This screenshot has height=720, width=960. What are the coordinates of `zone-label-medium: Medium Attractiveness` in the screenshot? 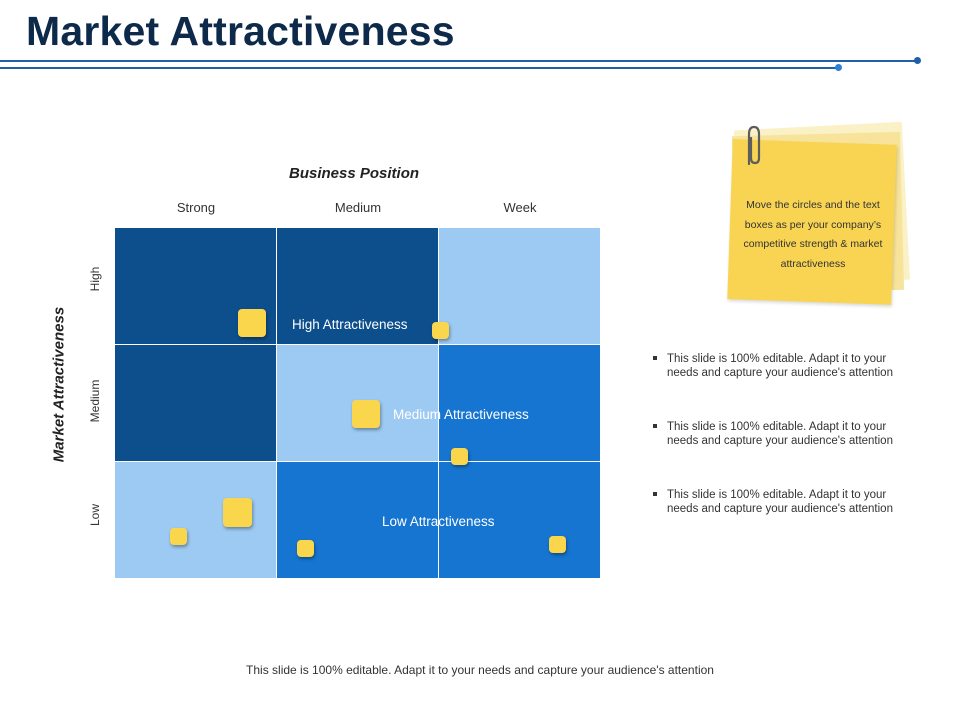 It's located at (461, 414).